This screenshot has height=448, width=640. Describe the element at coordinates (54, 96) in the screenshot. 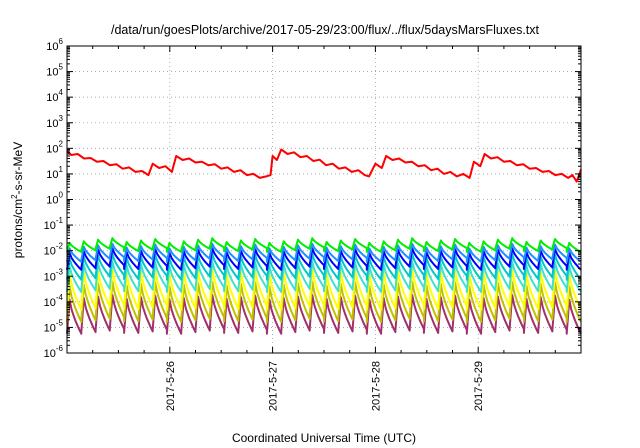

I see `y-tick-label: 10⁴` at that location.